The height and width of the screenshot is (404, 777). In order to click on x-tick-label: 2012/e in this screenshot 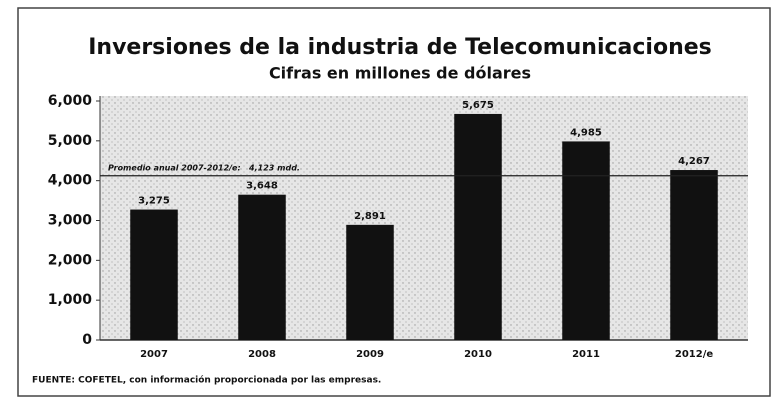, I will do `click(694, 354)`.